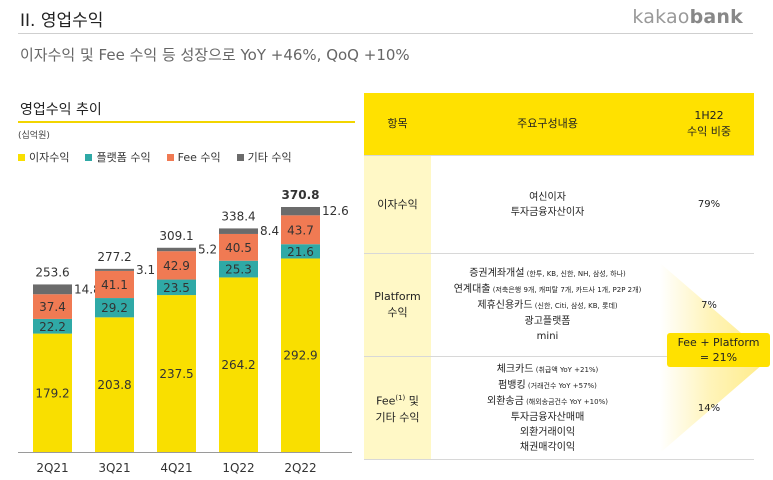 This screenshot has width=773, height=480. What do you see at coordinates (661, 17) in the screenshot?
I see `brand-logo-light: kakao` at bounding box center [661, 17].